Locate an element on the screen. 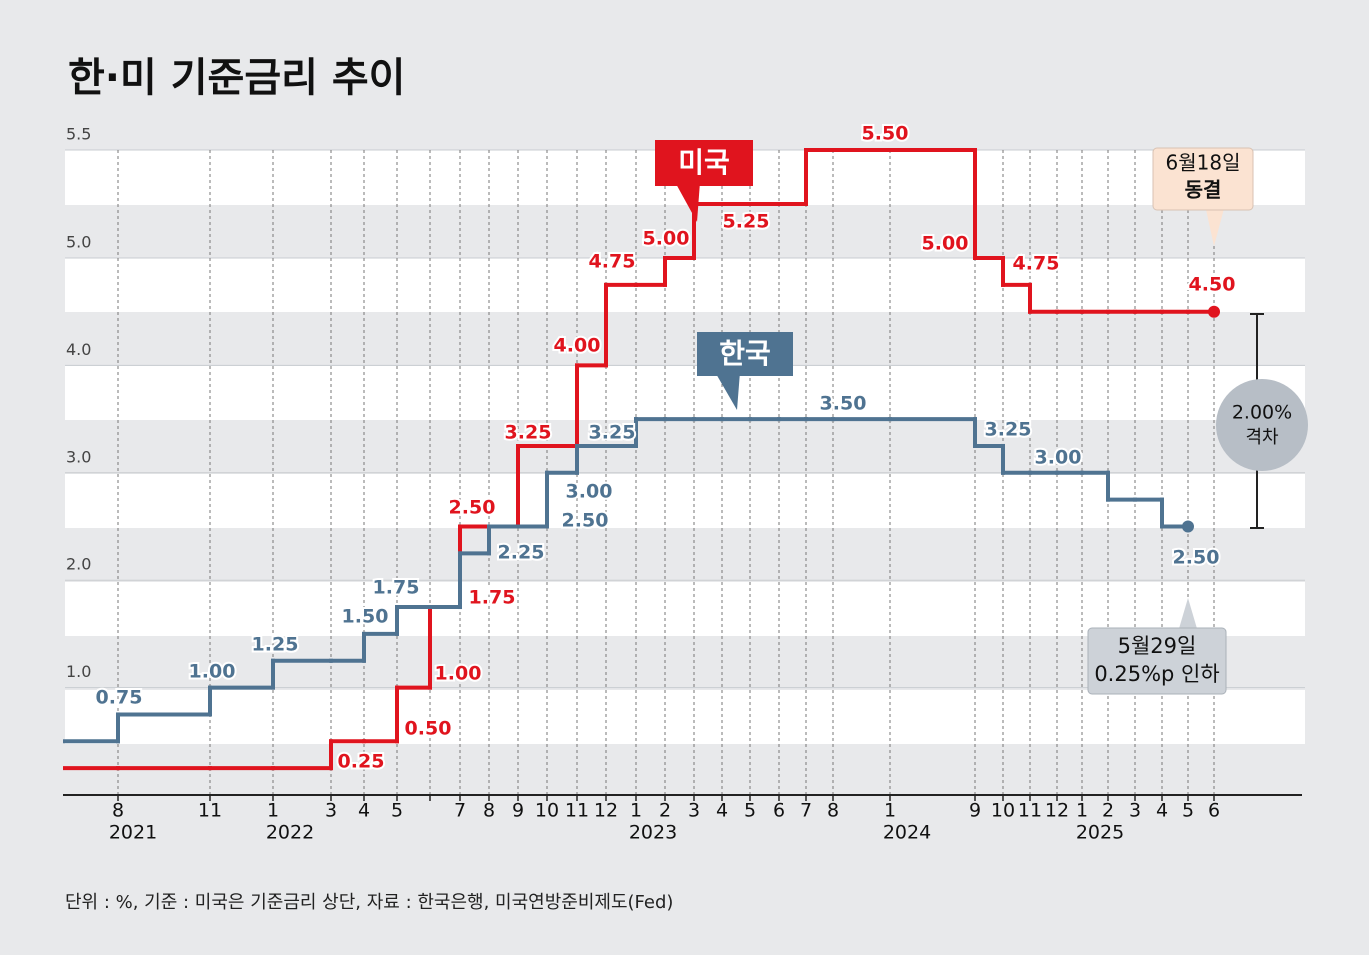 The image size is (1369, 955). year-label: 2023 is located at coordinates (653, 833).